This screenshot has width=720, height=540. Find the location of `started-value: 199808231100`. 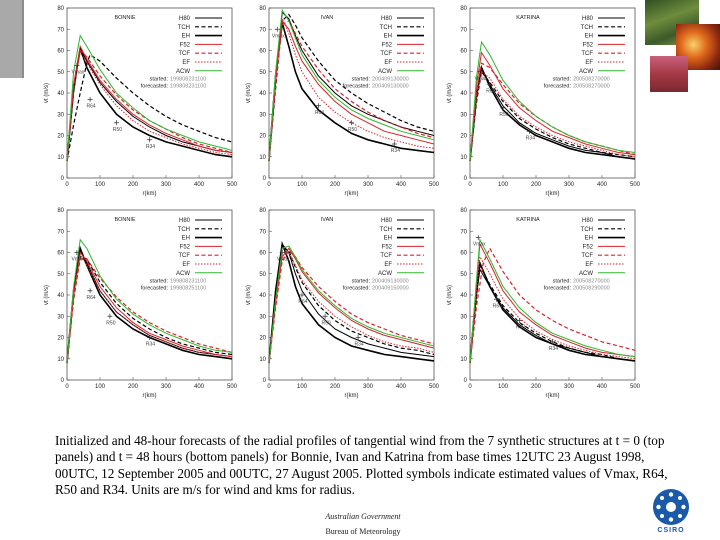

started-value: 199808231100 is located at coordinates (188, 80).